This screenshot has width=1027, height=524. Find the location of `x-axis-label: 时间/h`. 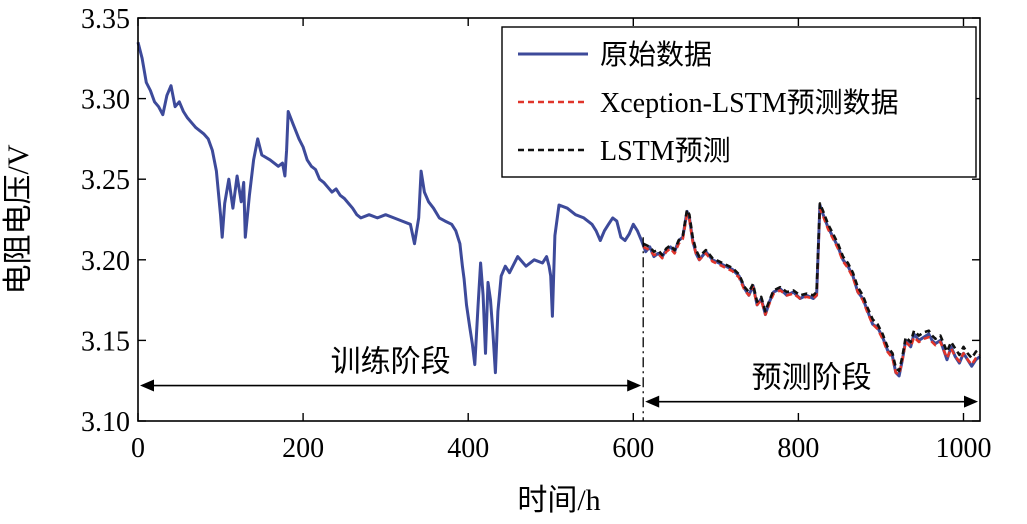

x-axis-label: 时间/h is located at coordinates (558, 500).